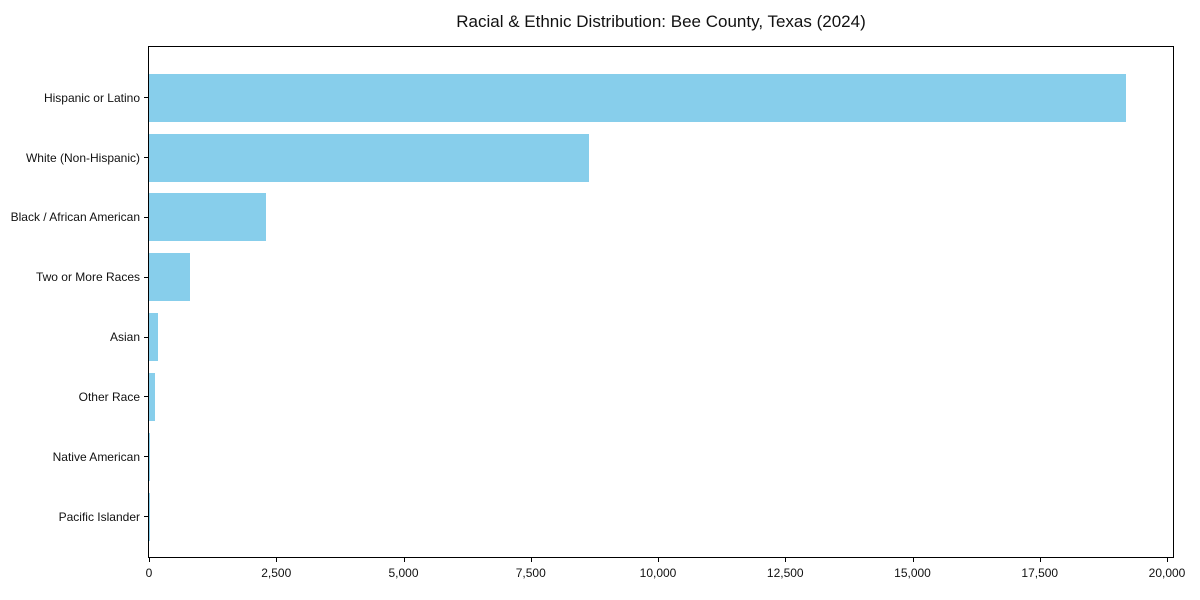 The image size is (1200, 600). I want to click on x-axis-tick-label: 7,500, so click(530, 573).